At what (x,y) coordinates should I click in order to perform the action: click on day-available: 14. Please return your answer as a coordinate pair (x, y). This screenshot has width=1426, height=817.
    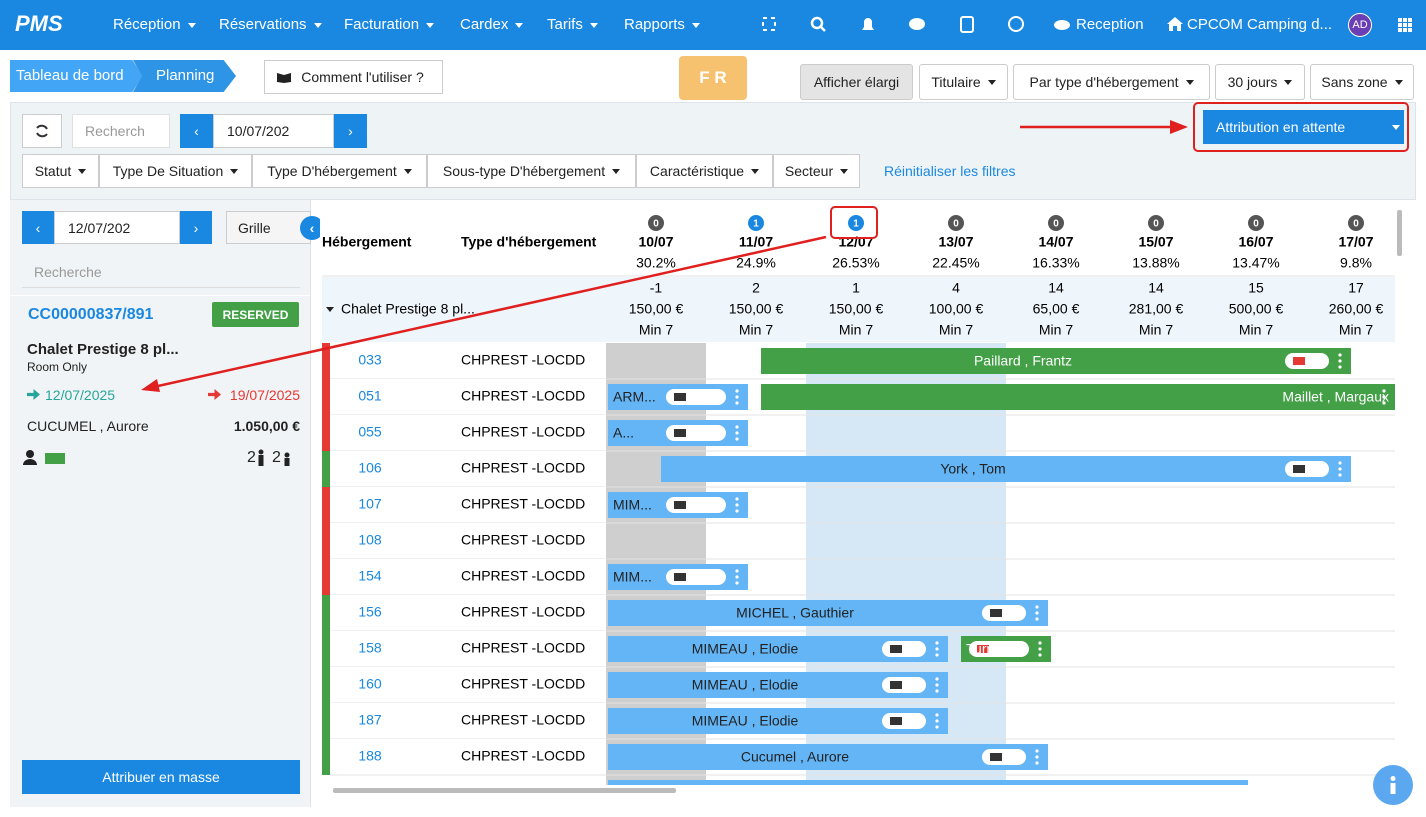
    Looking at the image, I should click on (1156, 288).